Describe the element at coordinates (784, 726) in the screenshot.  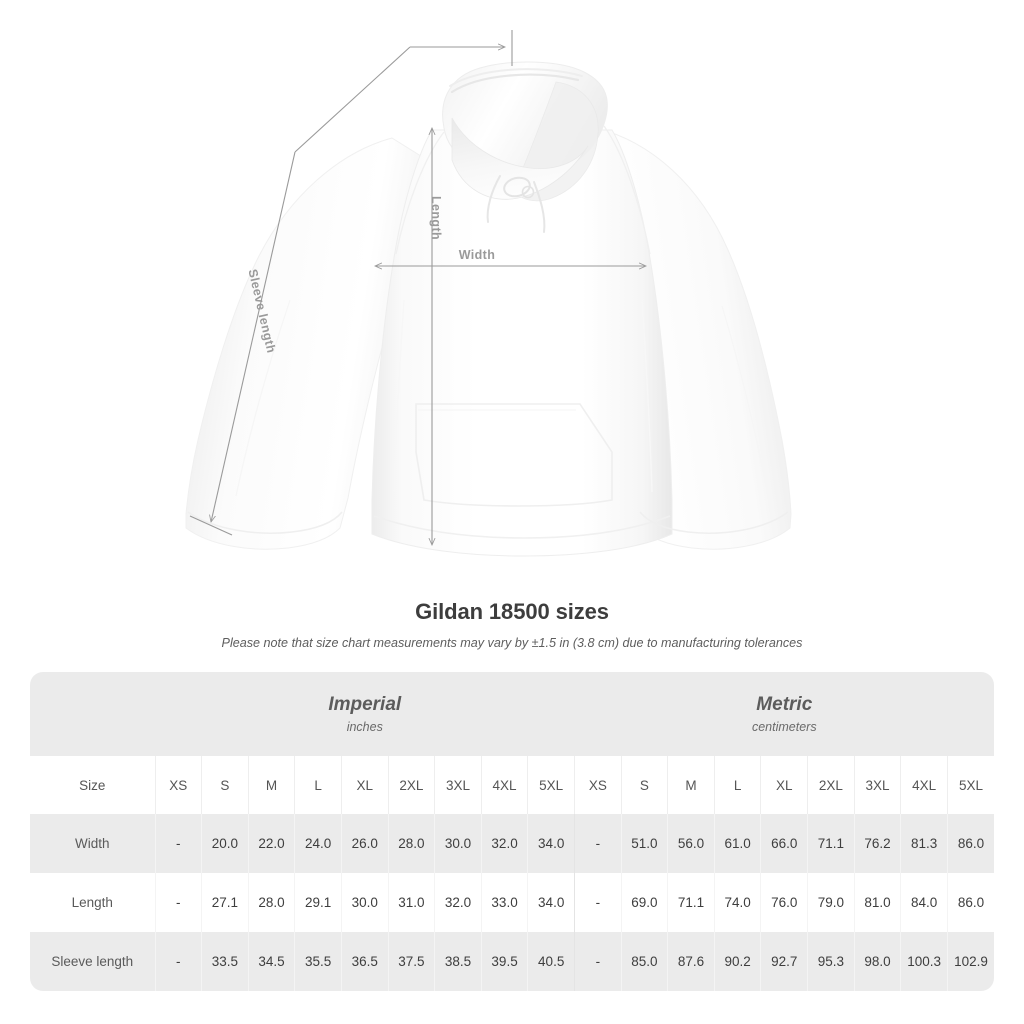
I see `unit-sub: centimeters` at that location.